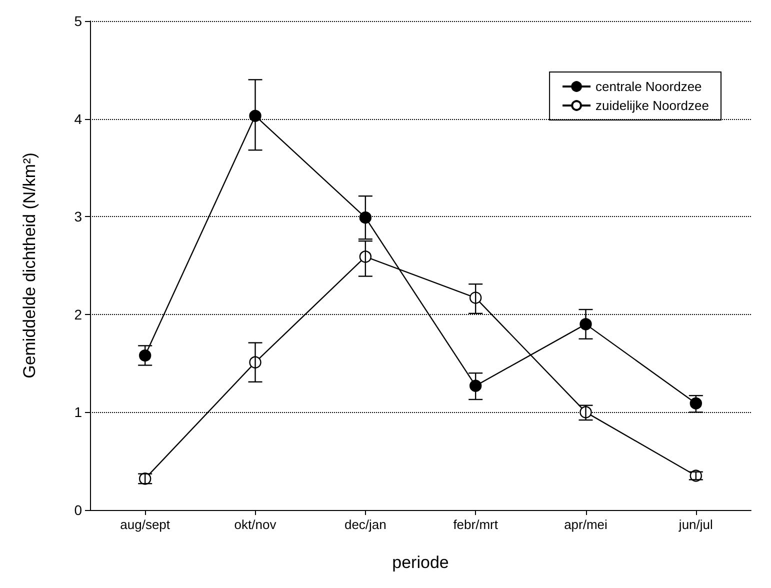  I want to click on y-tick-label: 2, so click(78, 314).